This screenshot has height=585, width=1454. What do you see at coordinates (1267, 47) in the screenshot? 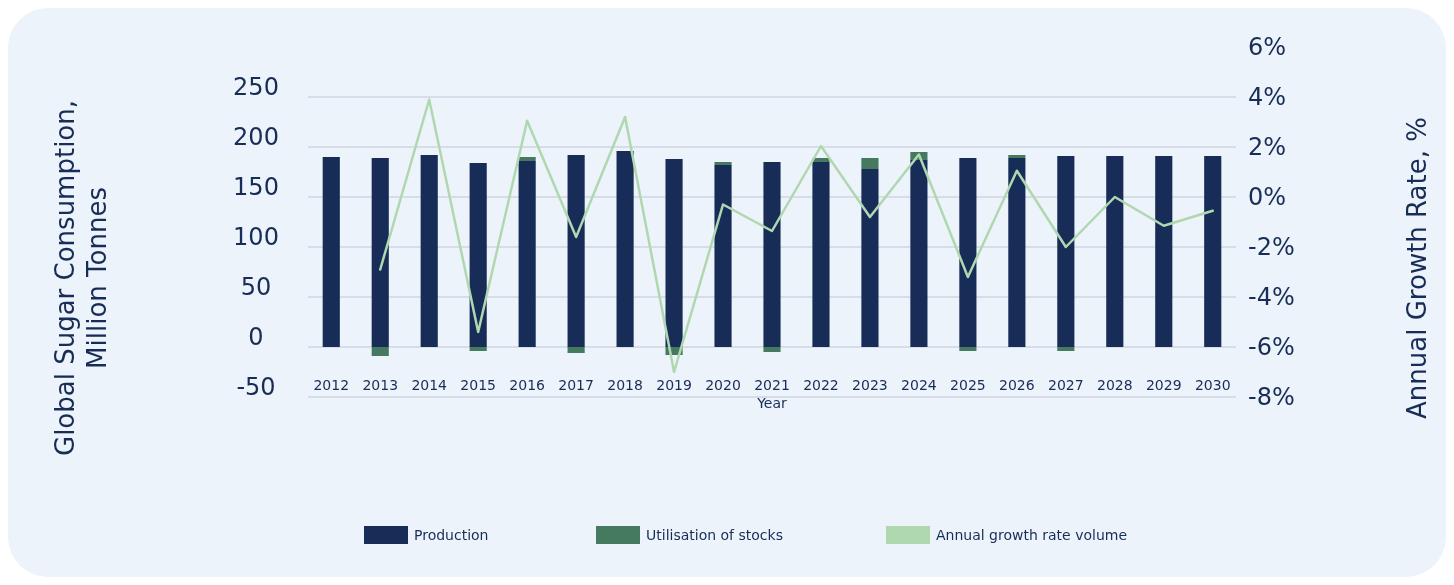
I see `y2-tick-label: 6%` at bounding box center [1267, 47].